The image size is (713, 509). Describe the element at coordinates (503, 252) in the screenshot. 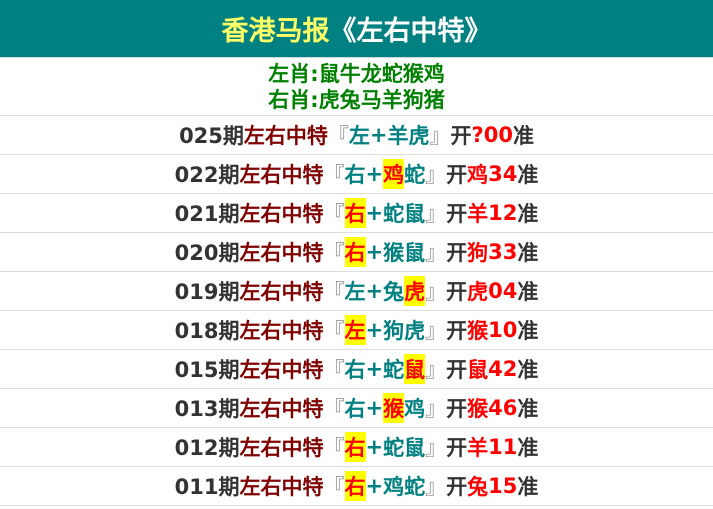

I see `result-number: 33` at that location.